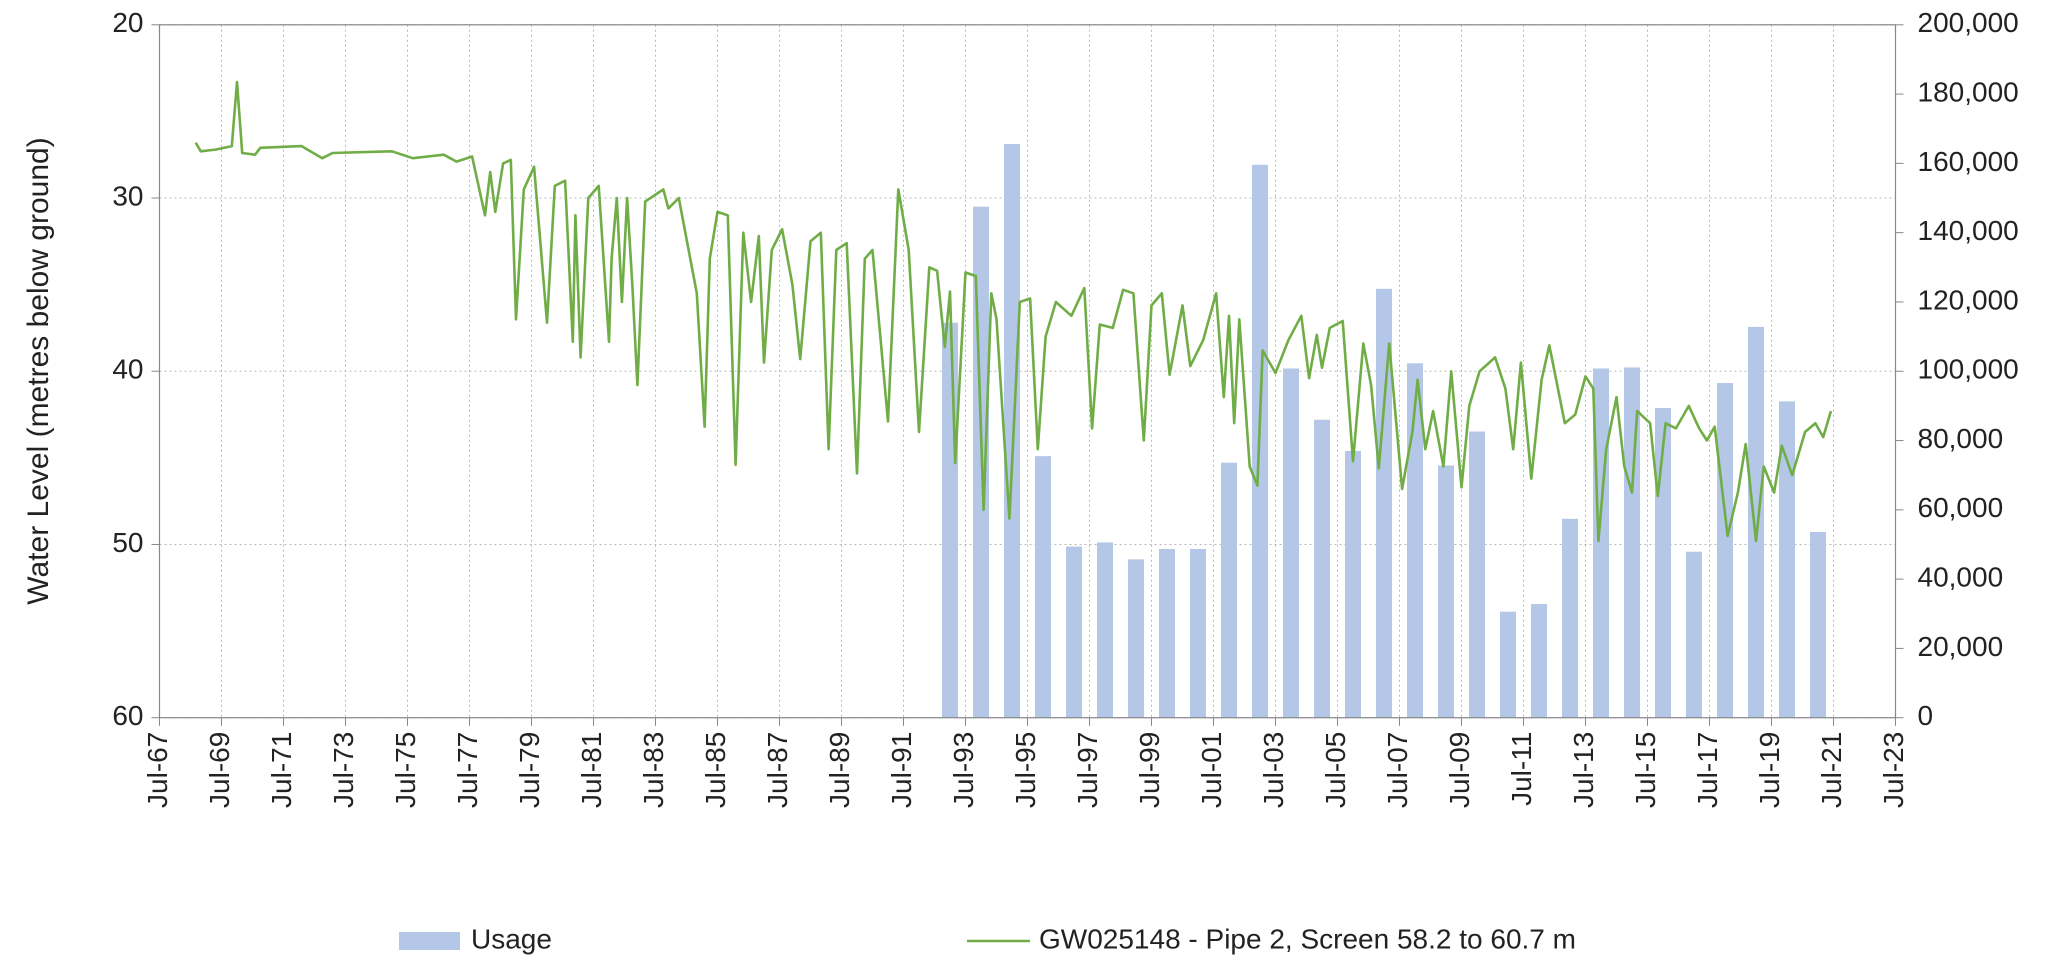 The height and width of the screenshot is (960, 2050). What do you see at coordinates (591, 770) in the screenshot?
I see `x-tick-label: Jul-81` at bounding box center [591, 770].